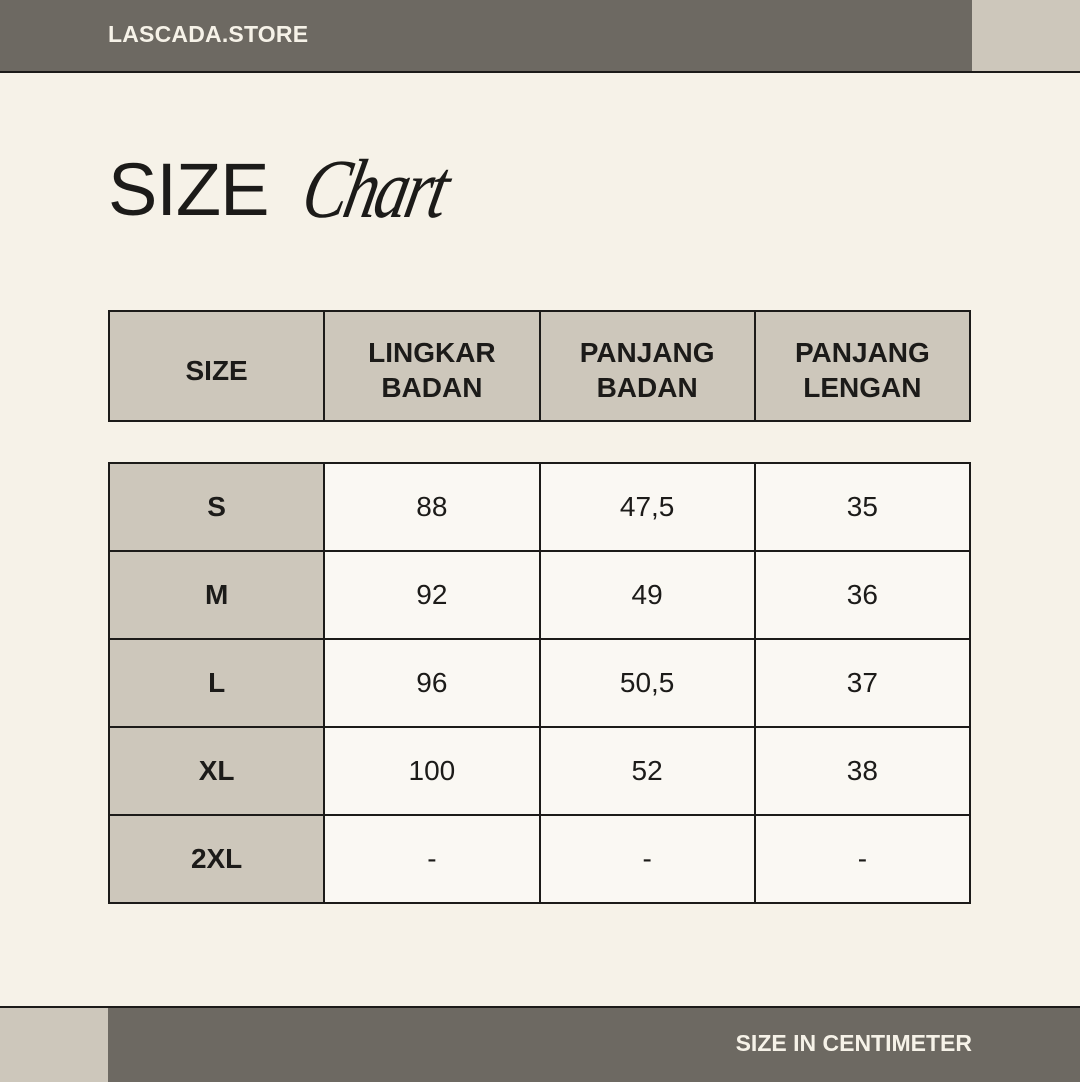 The image size is (1080, 1082). What do you see at coordinates (647, 507) in the screenshot?
I see `measurement-cell: 47,5` at bounding box center [647, 507].